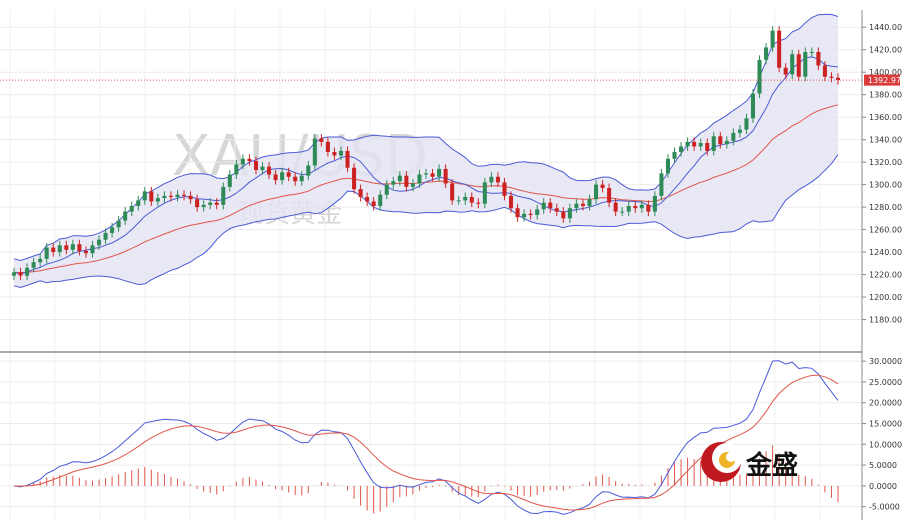 Image resolution: width=902 pixels, height=525 pixels. What do you see at coordinates (885, 275) in the screenshot?
I see `price-tick-label: 1220.00` at bounding box center [885, 275].